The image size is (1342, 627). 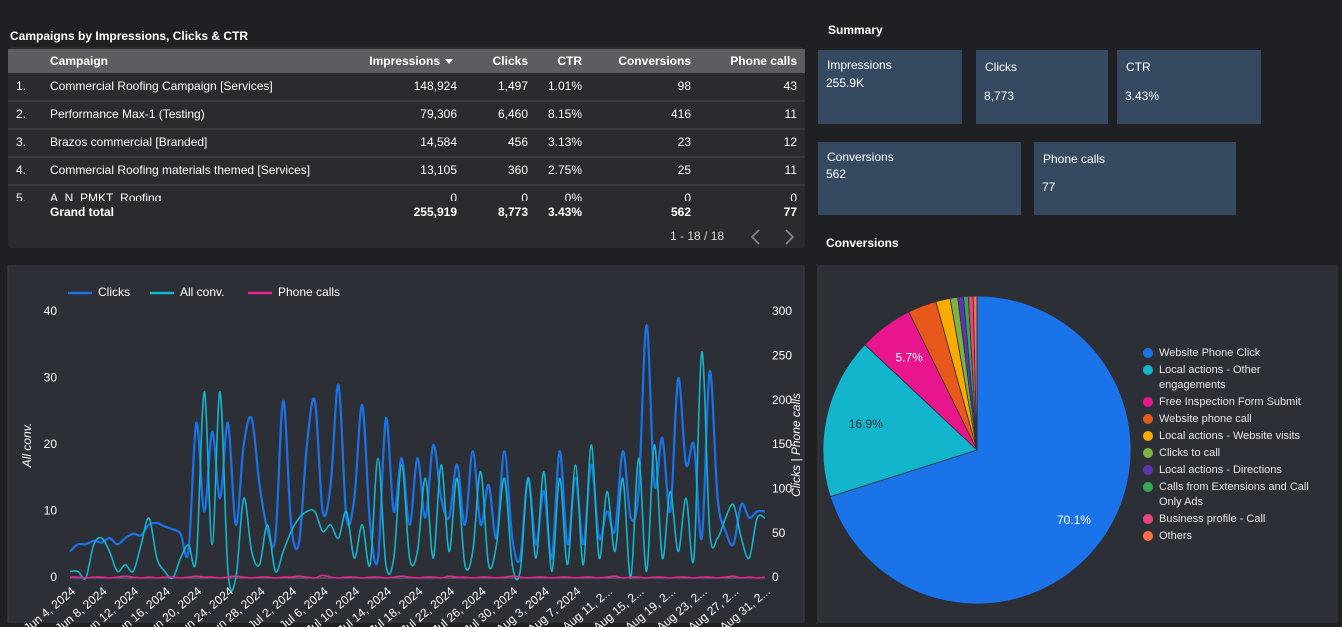 I want to click on scorecard-label: Impressions, so click(x=859, y=65).